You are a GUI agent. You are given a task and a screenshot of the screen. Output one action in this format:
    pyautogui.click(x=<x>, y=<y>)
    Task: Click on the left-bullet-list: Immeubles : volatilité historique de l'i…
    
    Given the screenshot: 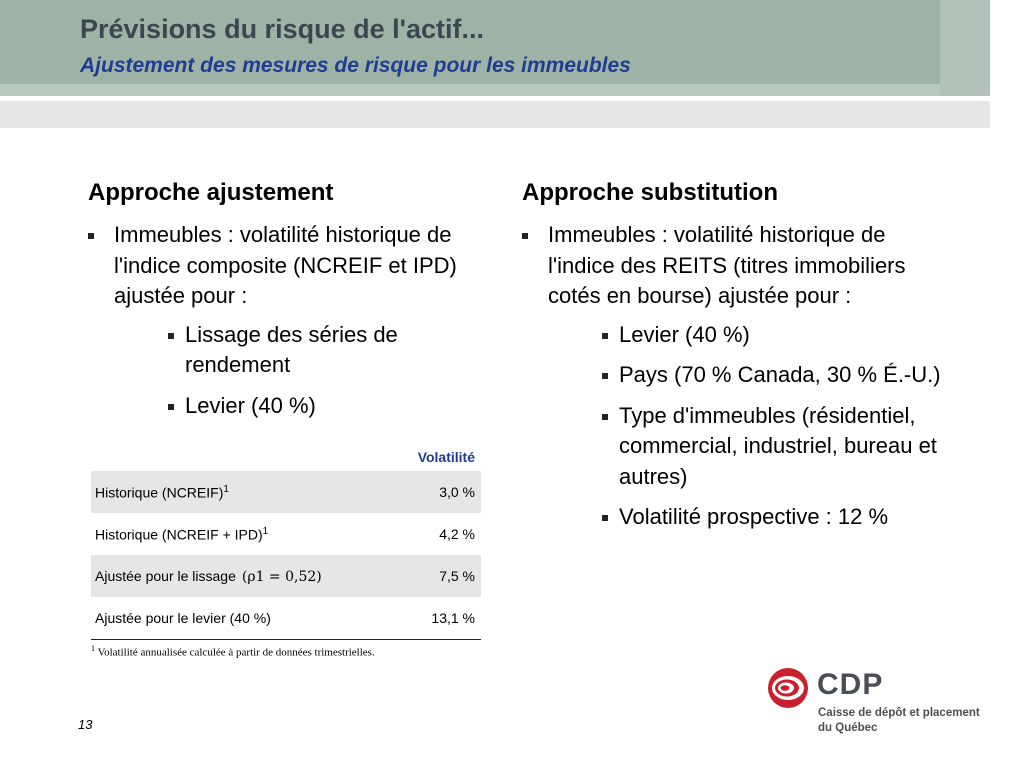 What is the action you would take?
    pyautogui.click(x=288, y=320)
    